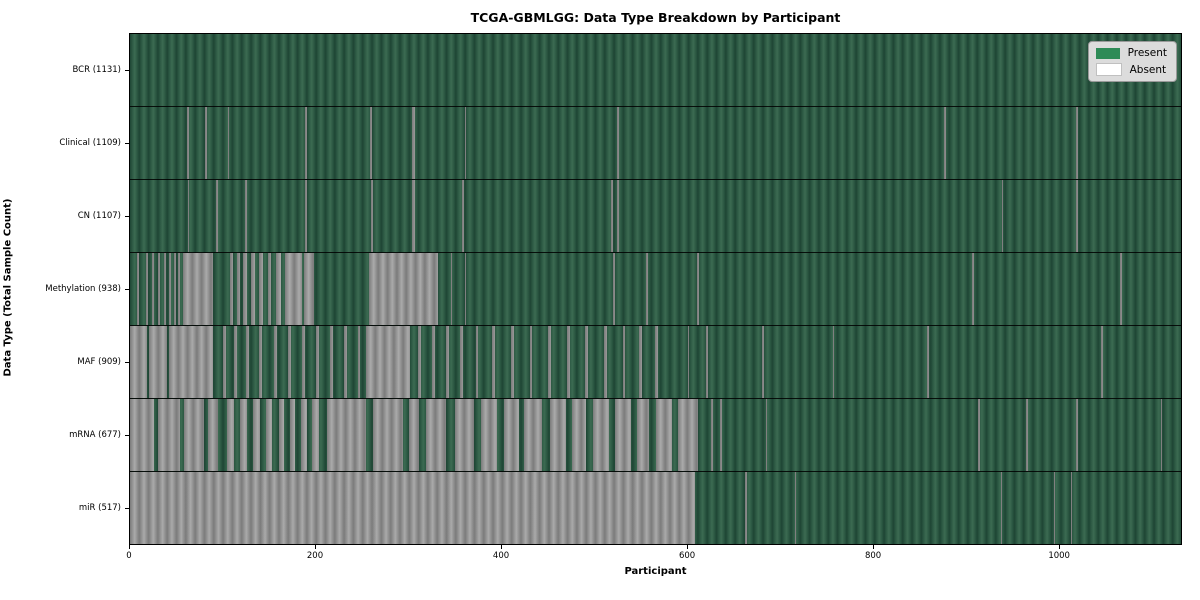 This screenshot has width=1200, height=600. Describe the element at coordinates (99, 508) in the screenshot. I see `y-tick-label: miR (517)` at that location.